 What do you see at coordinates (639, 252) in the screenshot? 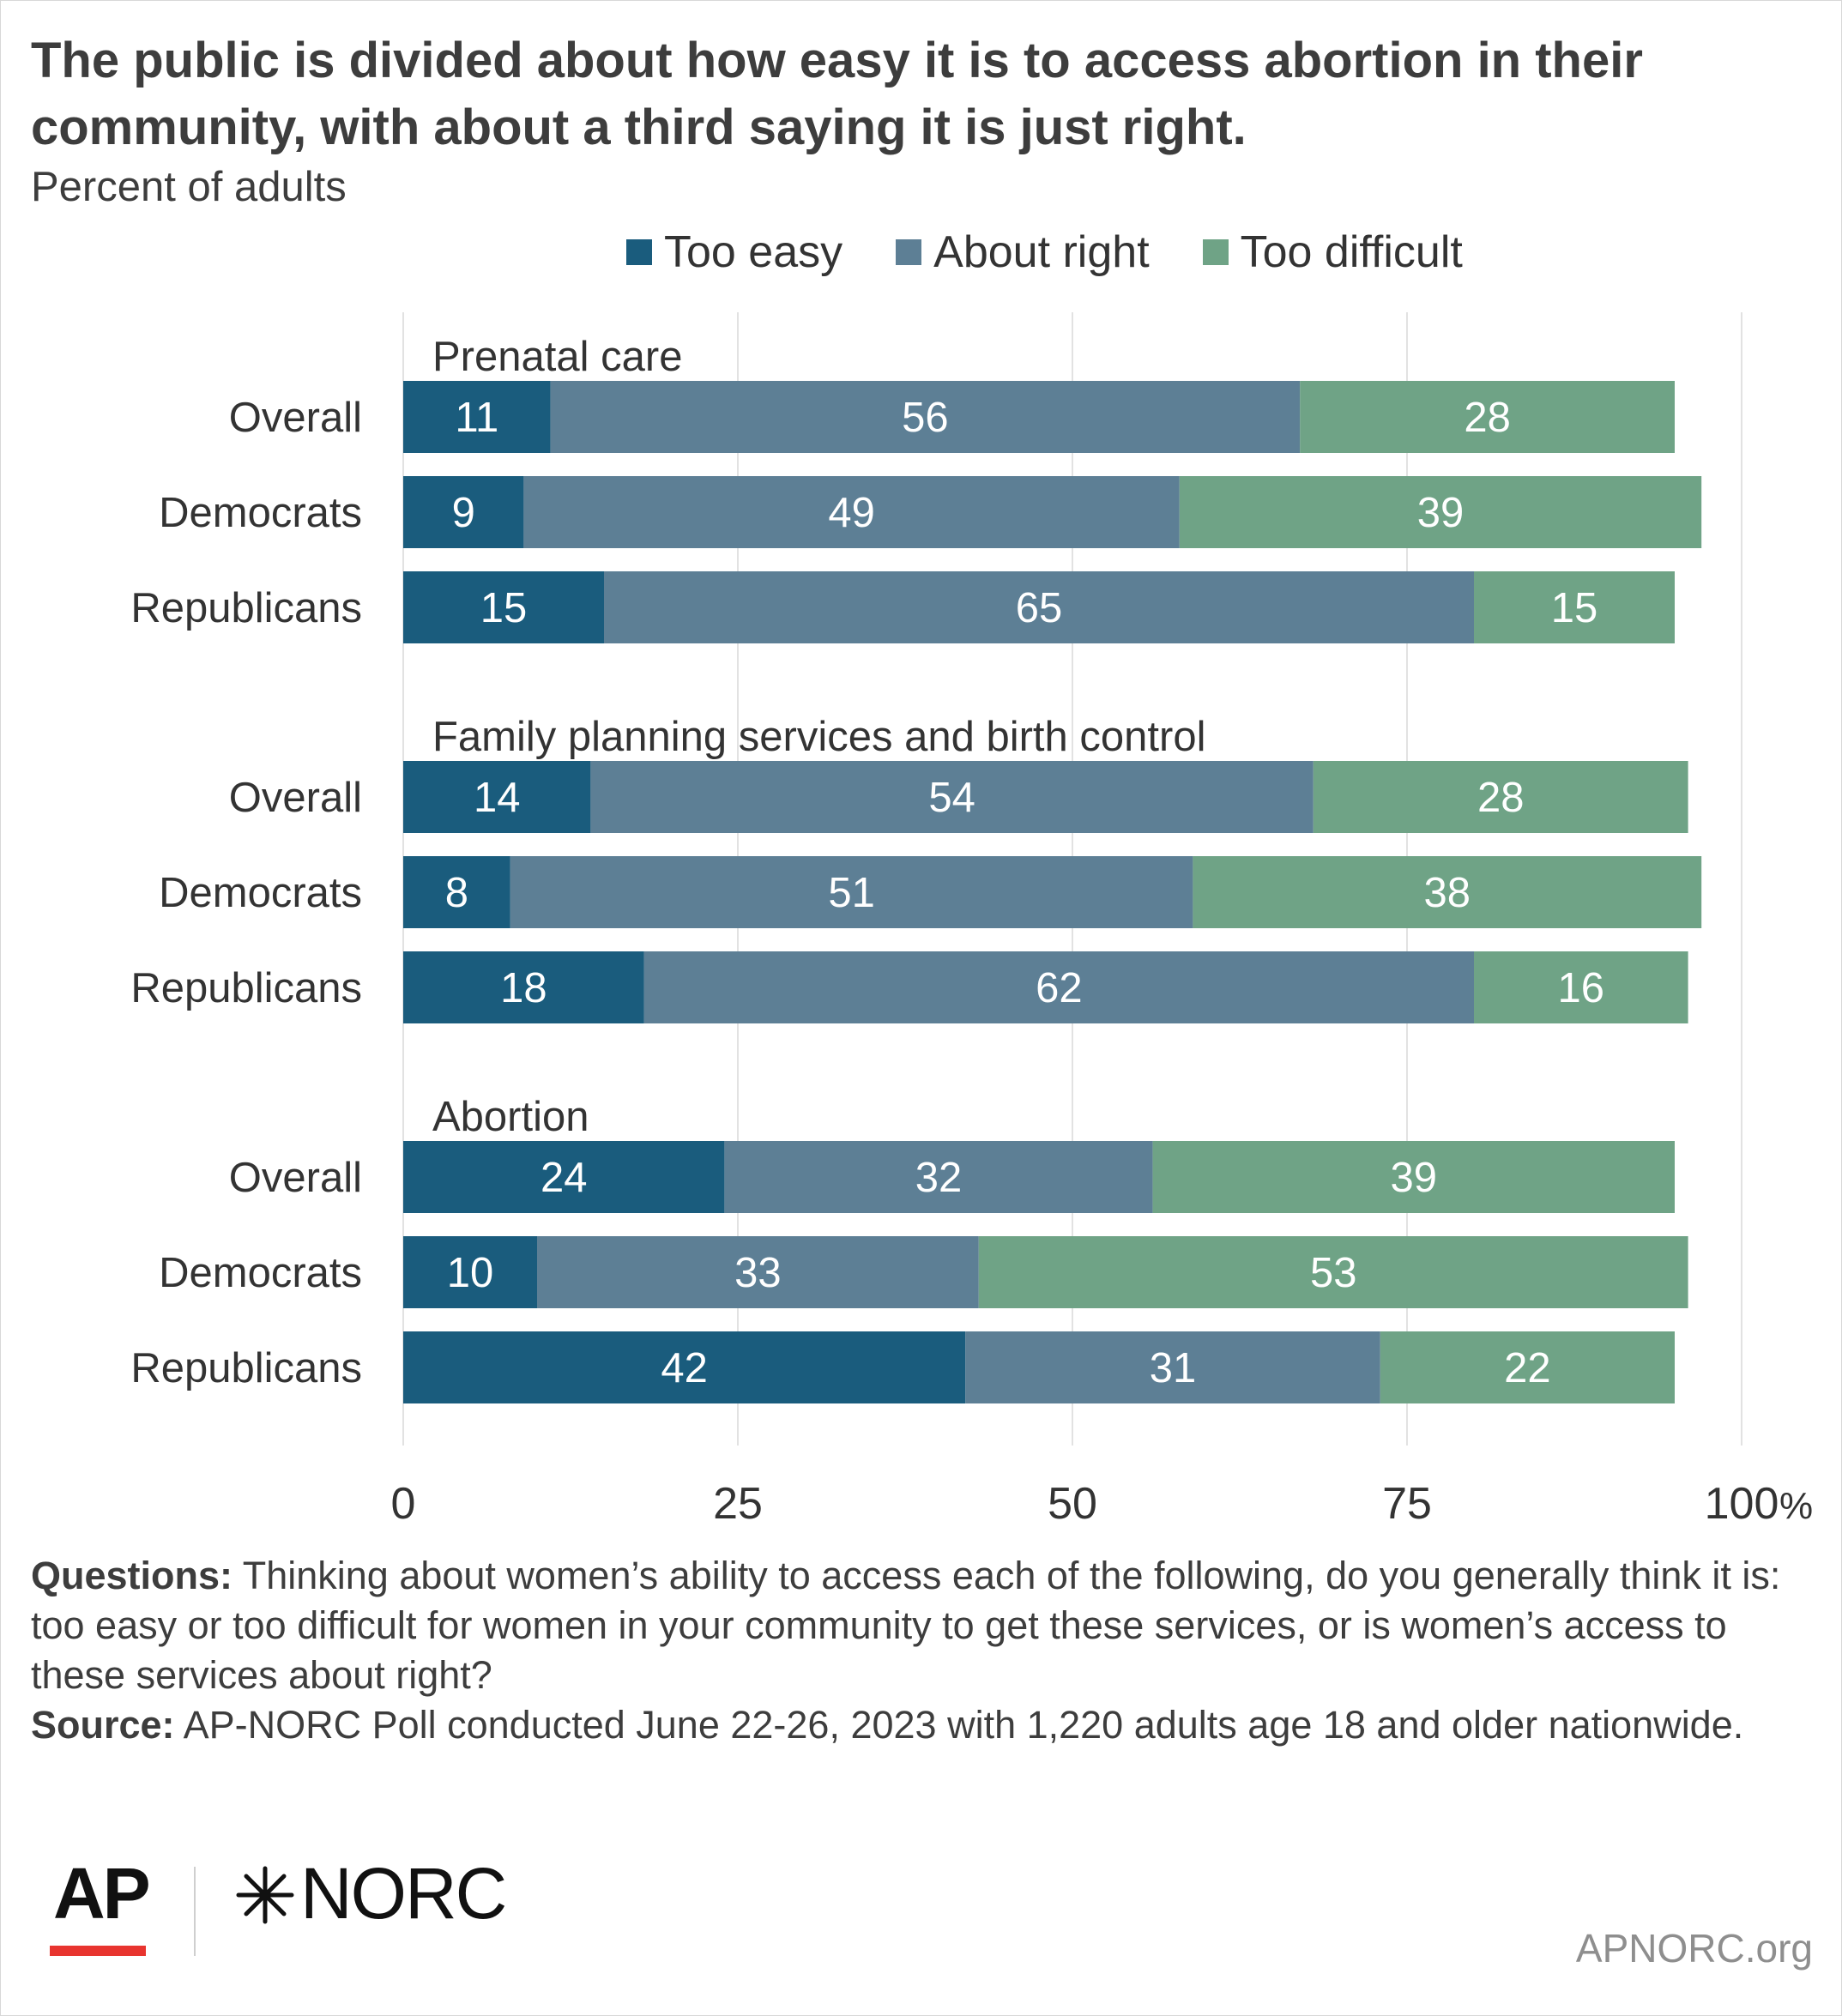
I see `legend-swatch-too-easy` at bounding box center [639, 252].